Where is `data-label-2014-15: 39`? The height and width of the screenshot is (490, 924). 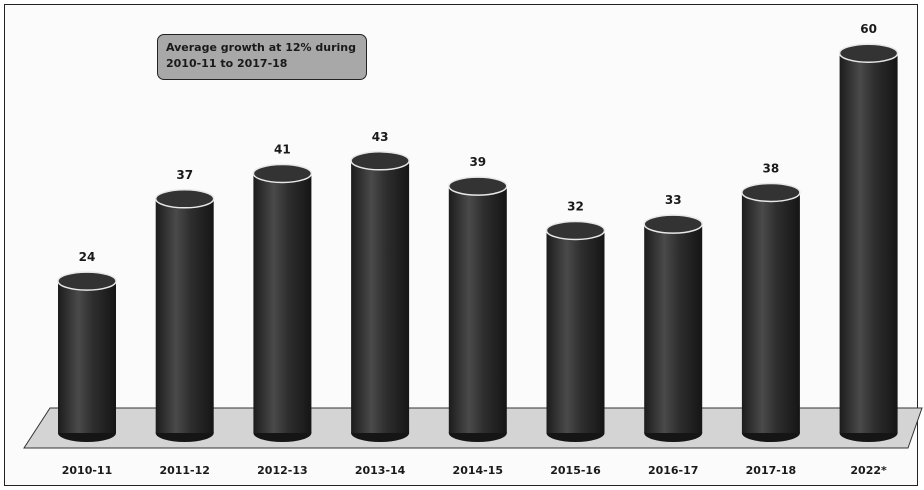 data-label-2014-15: 39 is located at coordinates (477, 162).